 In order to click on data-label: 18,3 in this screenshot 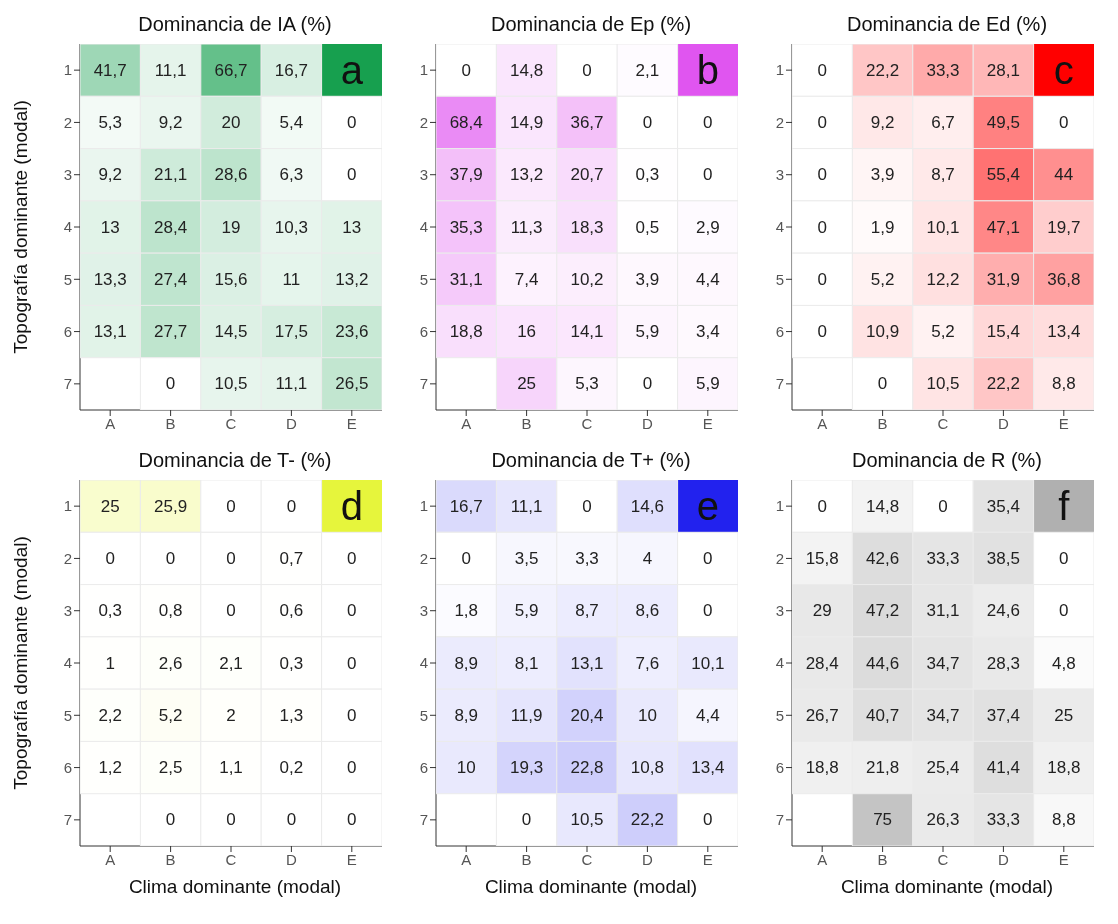, I will do `click(587, 227)`.